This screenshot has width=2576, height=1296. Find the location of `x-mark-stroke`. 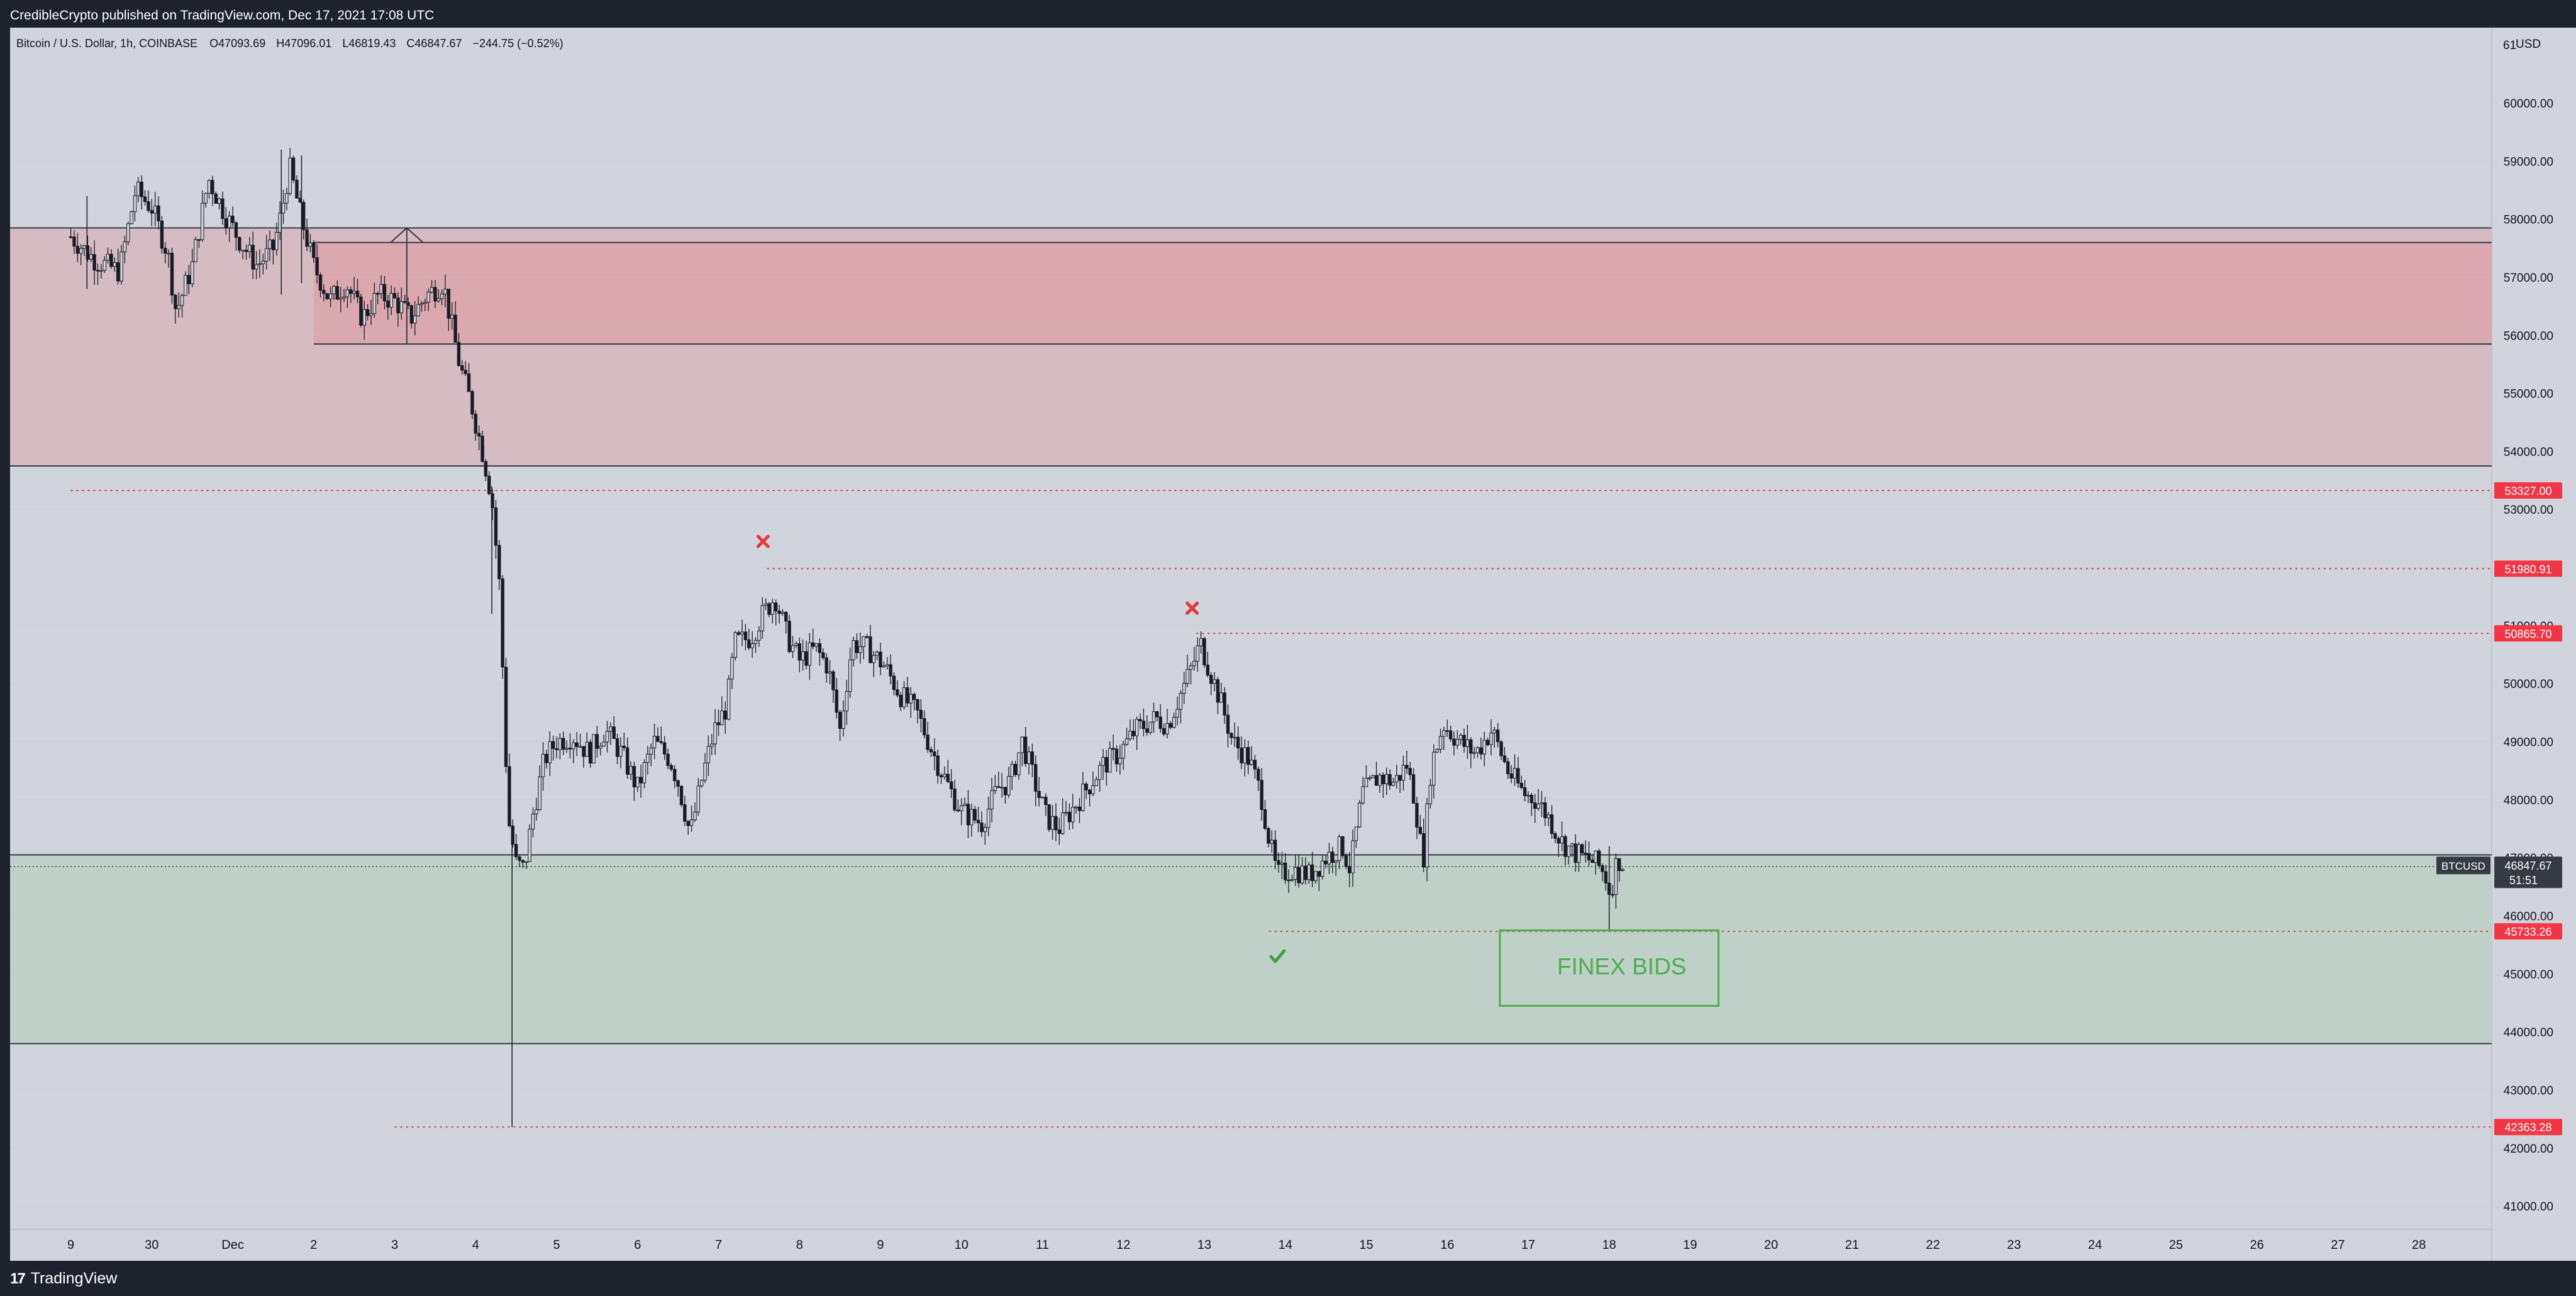

x-mark-stroke is located at coordinates (1192, 608).